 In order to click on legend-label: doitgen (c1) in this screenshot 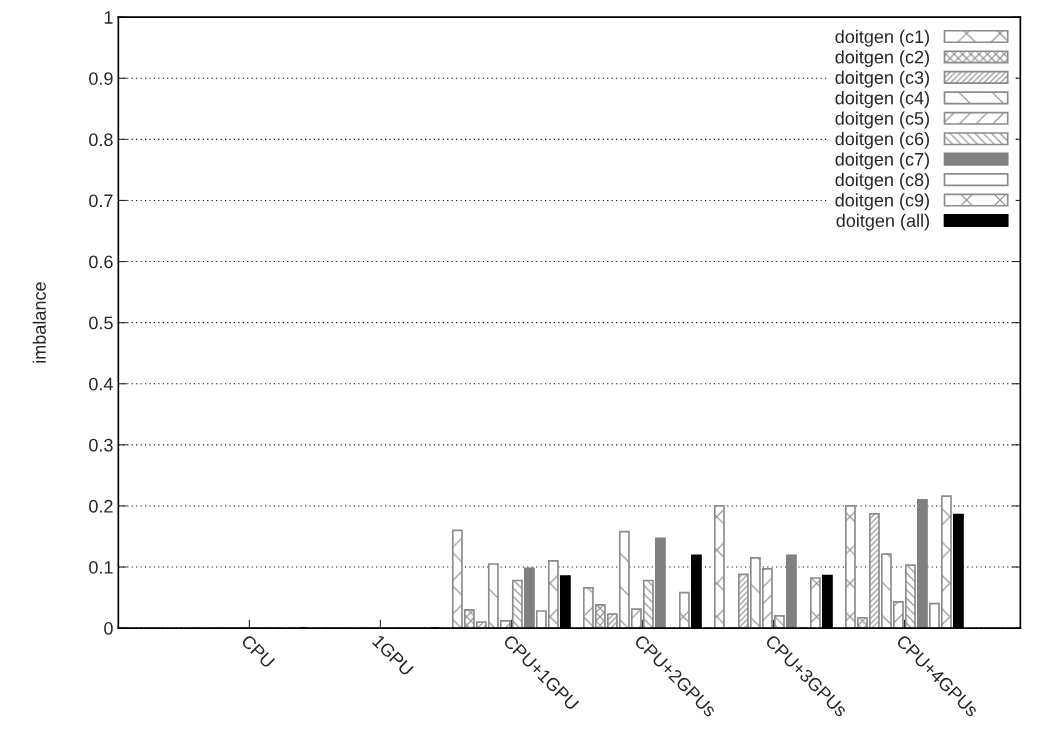, I will do `click(882, 38)`.